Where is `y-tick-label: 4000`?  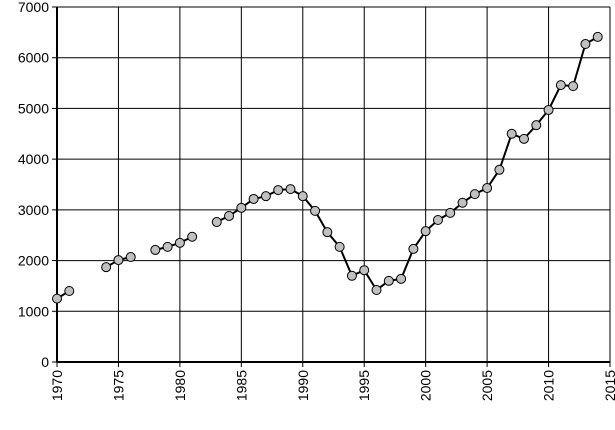 y-tick-label: 4000 is located at coordinates (33, 159).